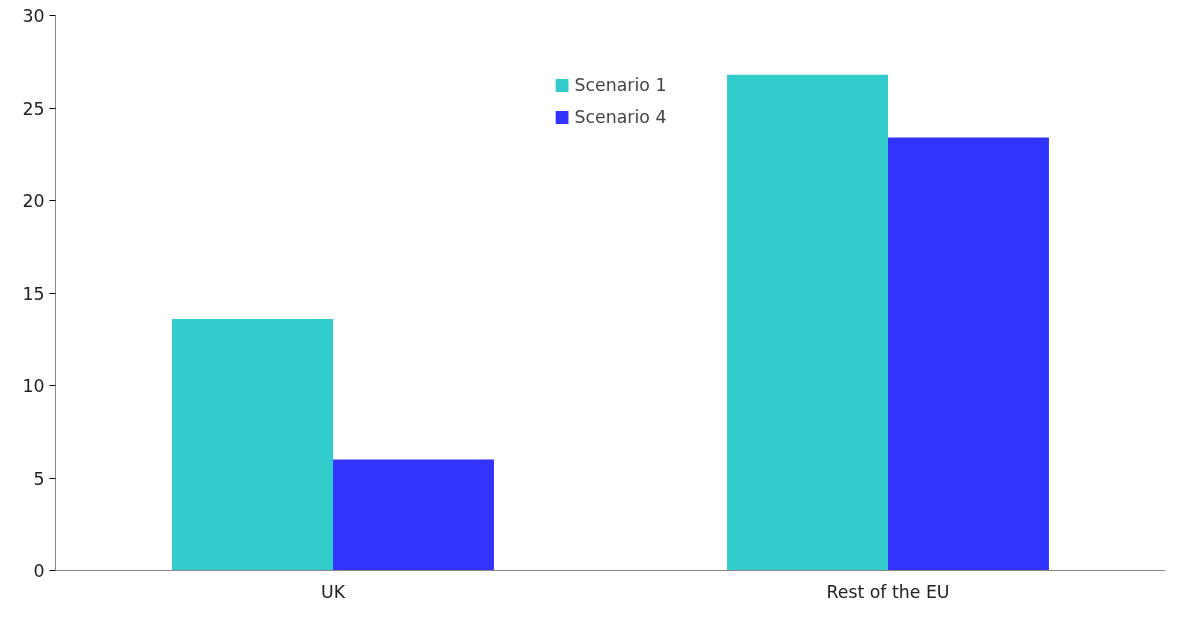  I want to click on y-tick-label: 5, so click(39, 478).